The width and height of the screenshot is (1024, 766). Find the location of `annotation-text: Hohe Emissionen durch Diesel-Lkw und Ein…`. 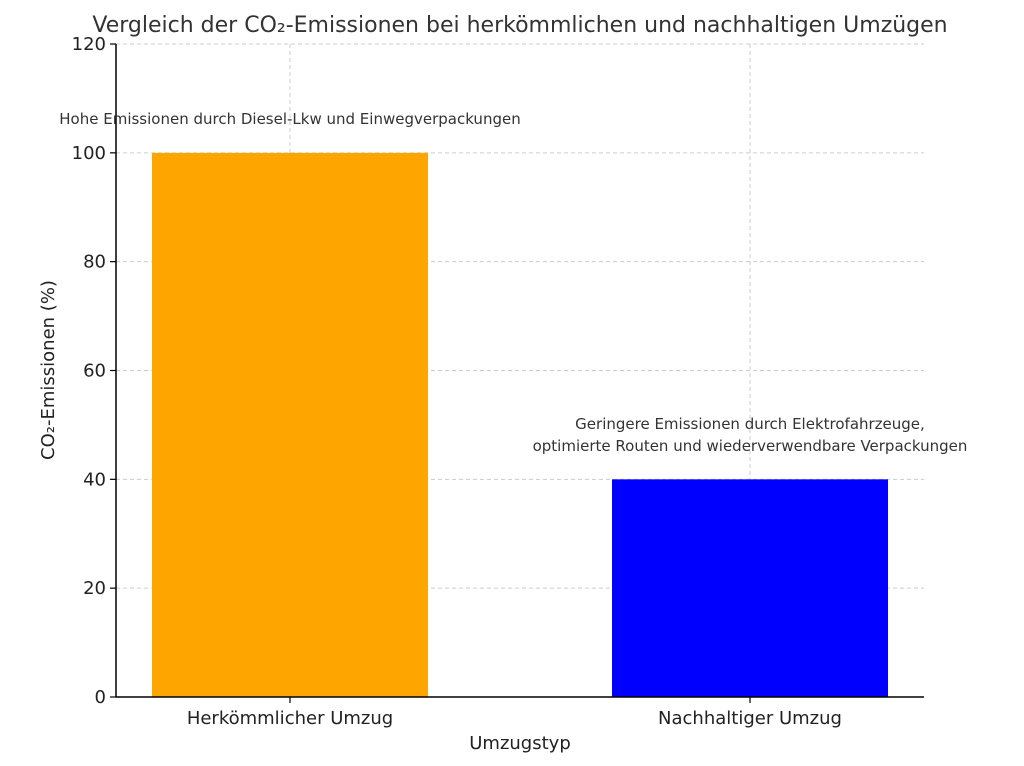

annotation-text: Hohe Emissionen durch Diesel-Lkw und Ein… is located at coordinates (289, 119).